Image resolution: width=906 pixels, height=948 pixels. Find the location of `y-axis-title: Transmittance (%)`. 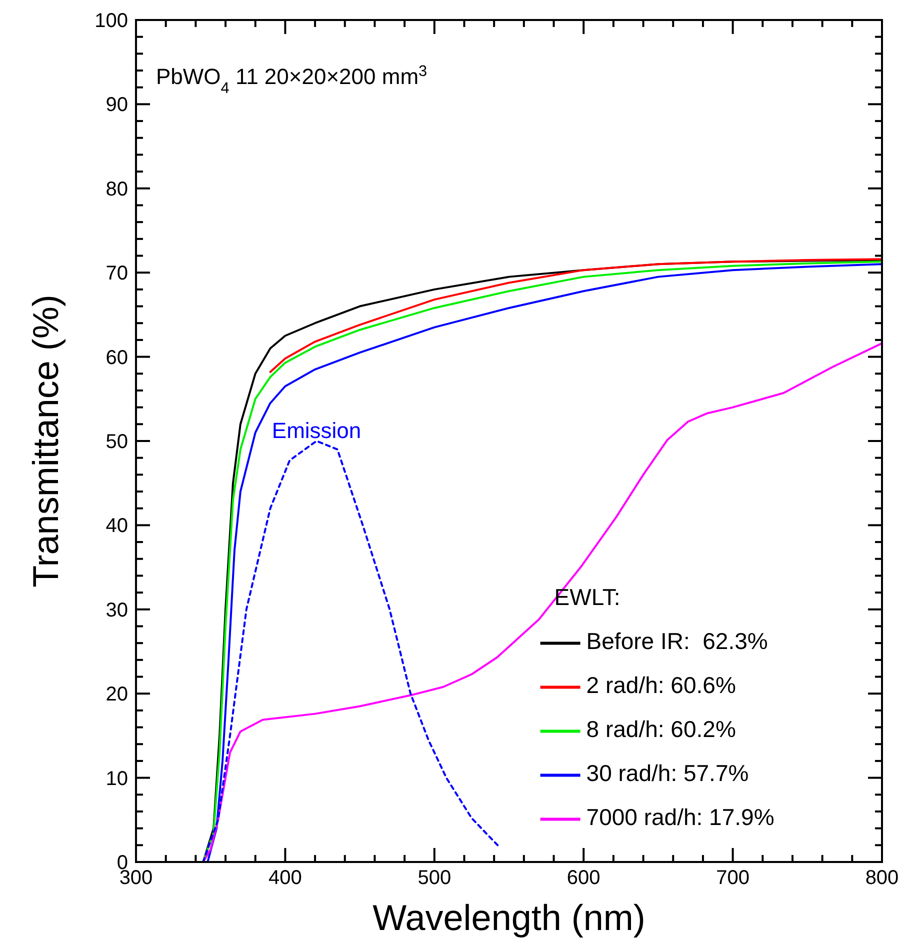

y-axis-title: Transmittance (%) is located at coordinates (45, 441).